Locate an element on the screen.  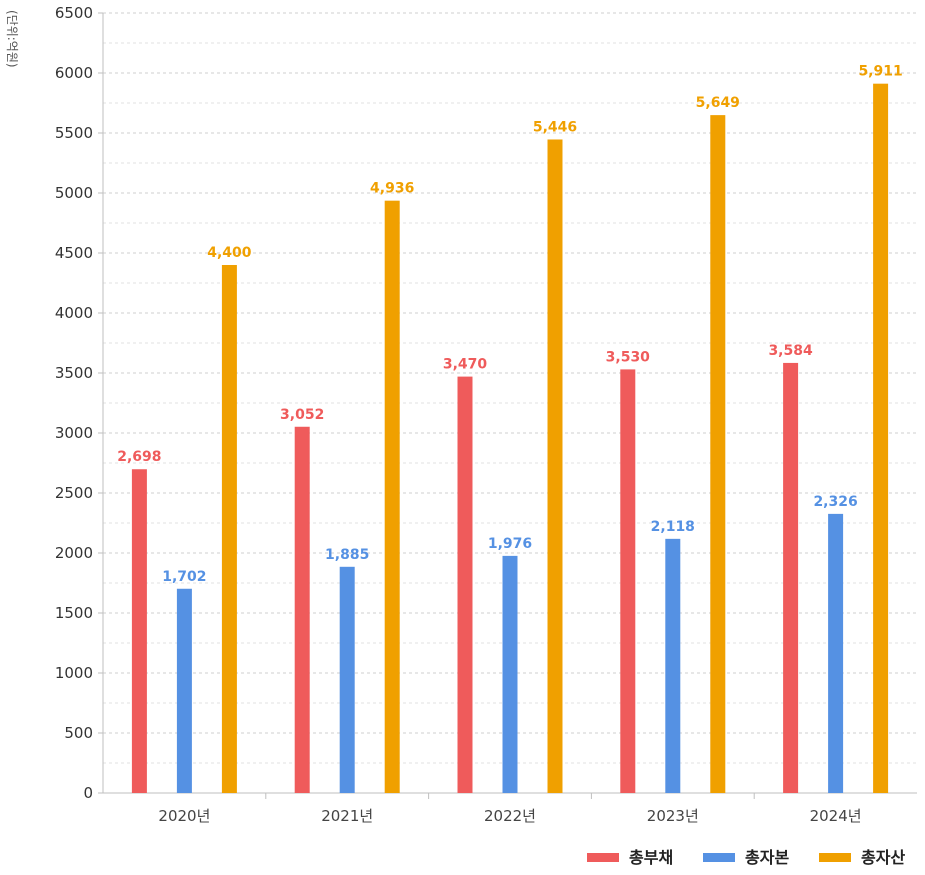
data-label: 2,118 is located at coordinates (673, 527).